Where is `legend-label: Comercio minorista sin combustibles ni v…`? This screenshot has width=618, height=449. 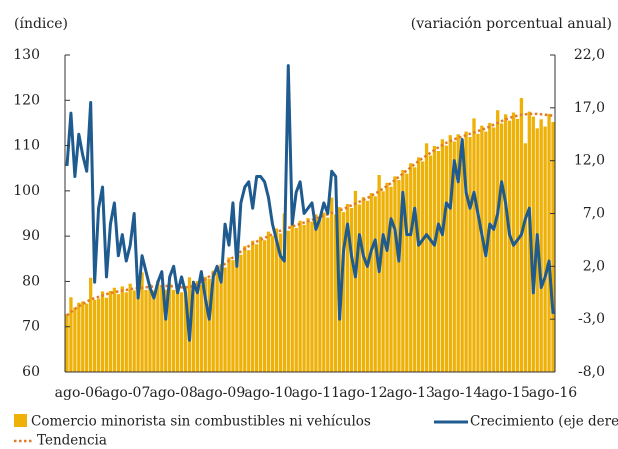
legend-label: Comercio minorista sin combustibles ni v… is located at coordinates (201, 422).